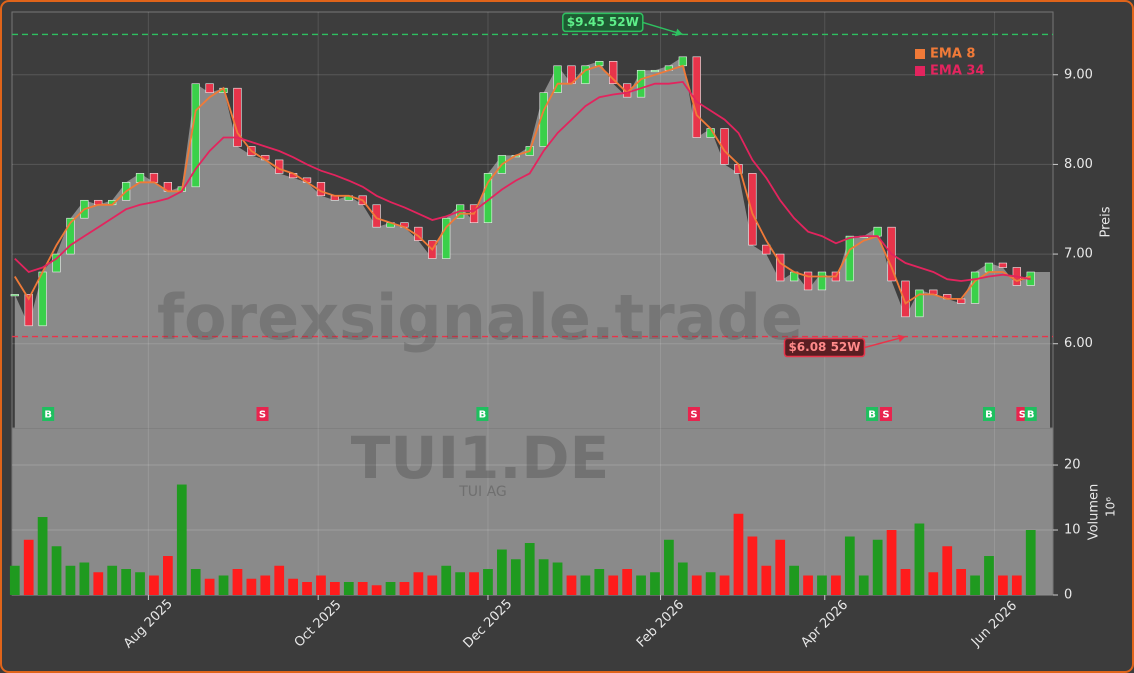 This screenshot has width=1134, height=673. Describe the element at coordinates (603, 22) in the screenshot. I see `annotation-label: $9.45 52W` at that location.